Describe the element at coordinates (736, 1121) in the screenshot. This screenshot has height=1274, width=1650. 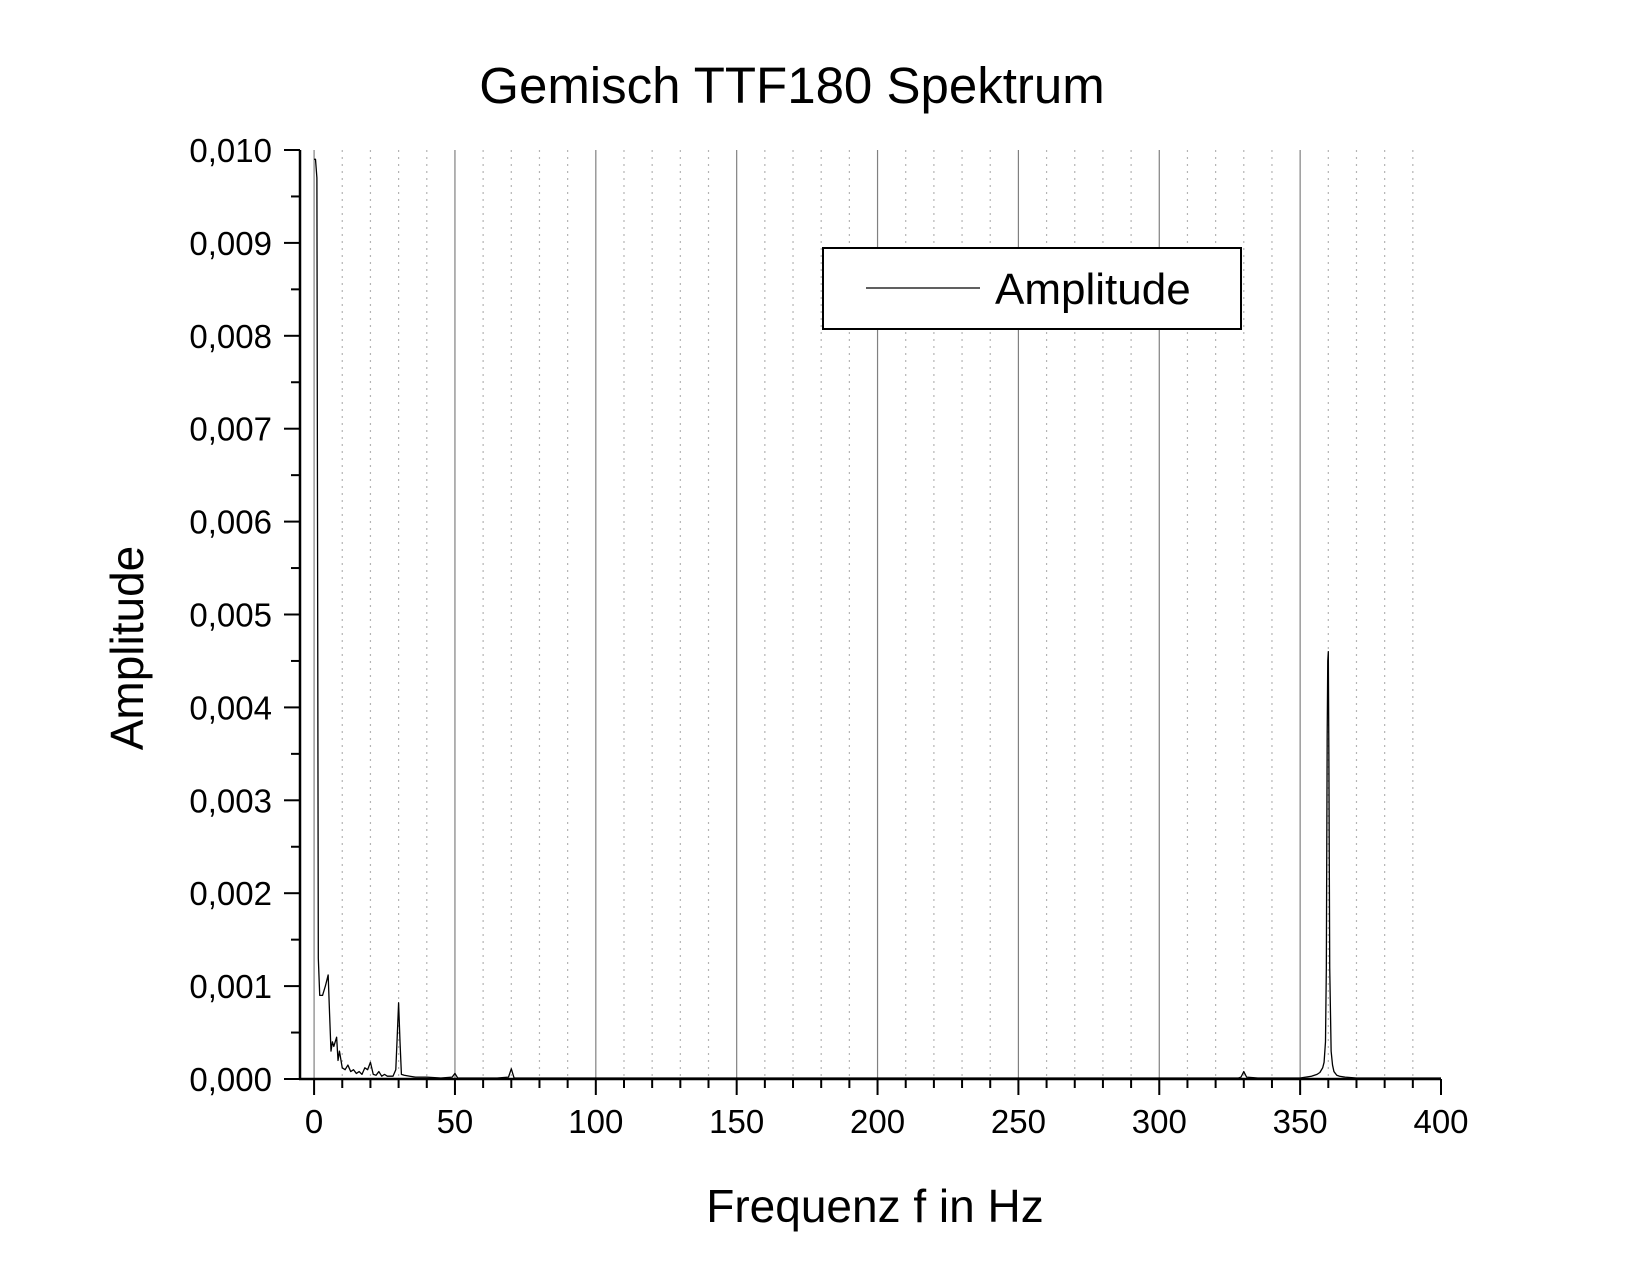
I see `x-tick-label: 150` at that location.